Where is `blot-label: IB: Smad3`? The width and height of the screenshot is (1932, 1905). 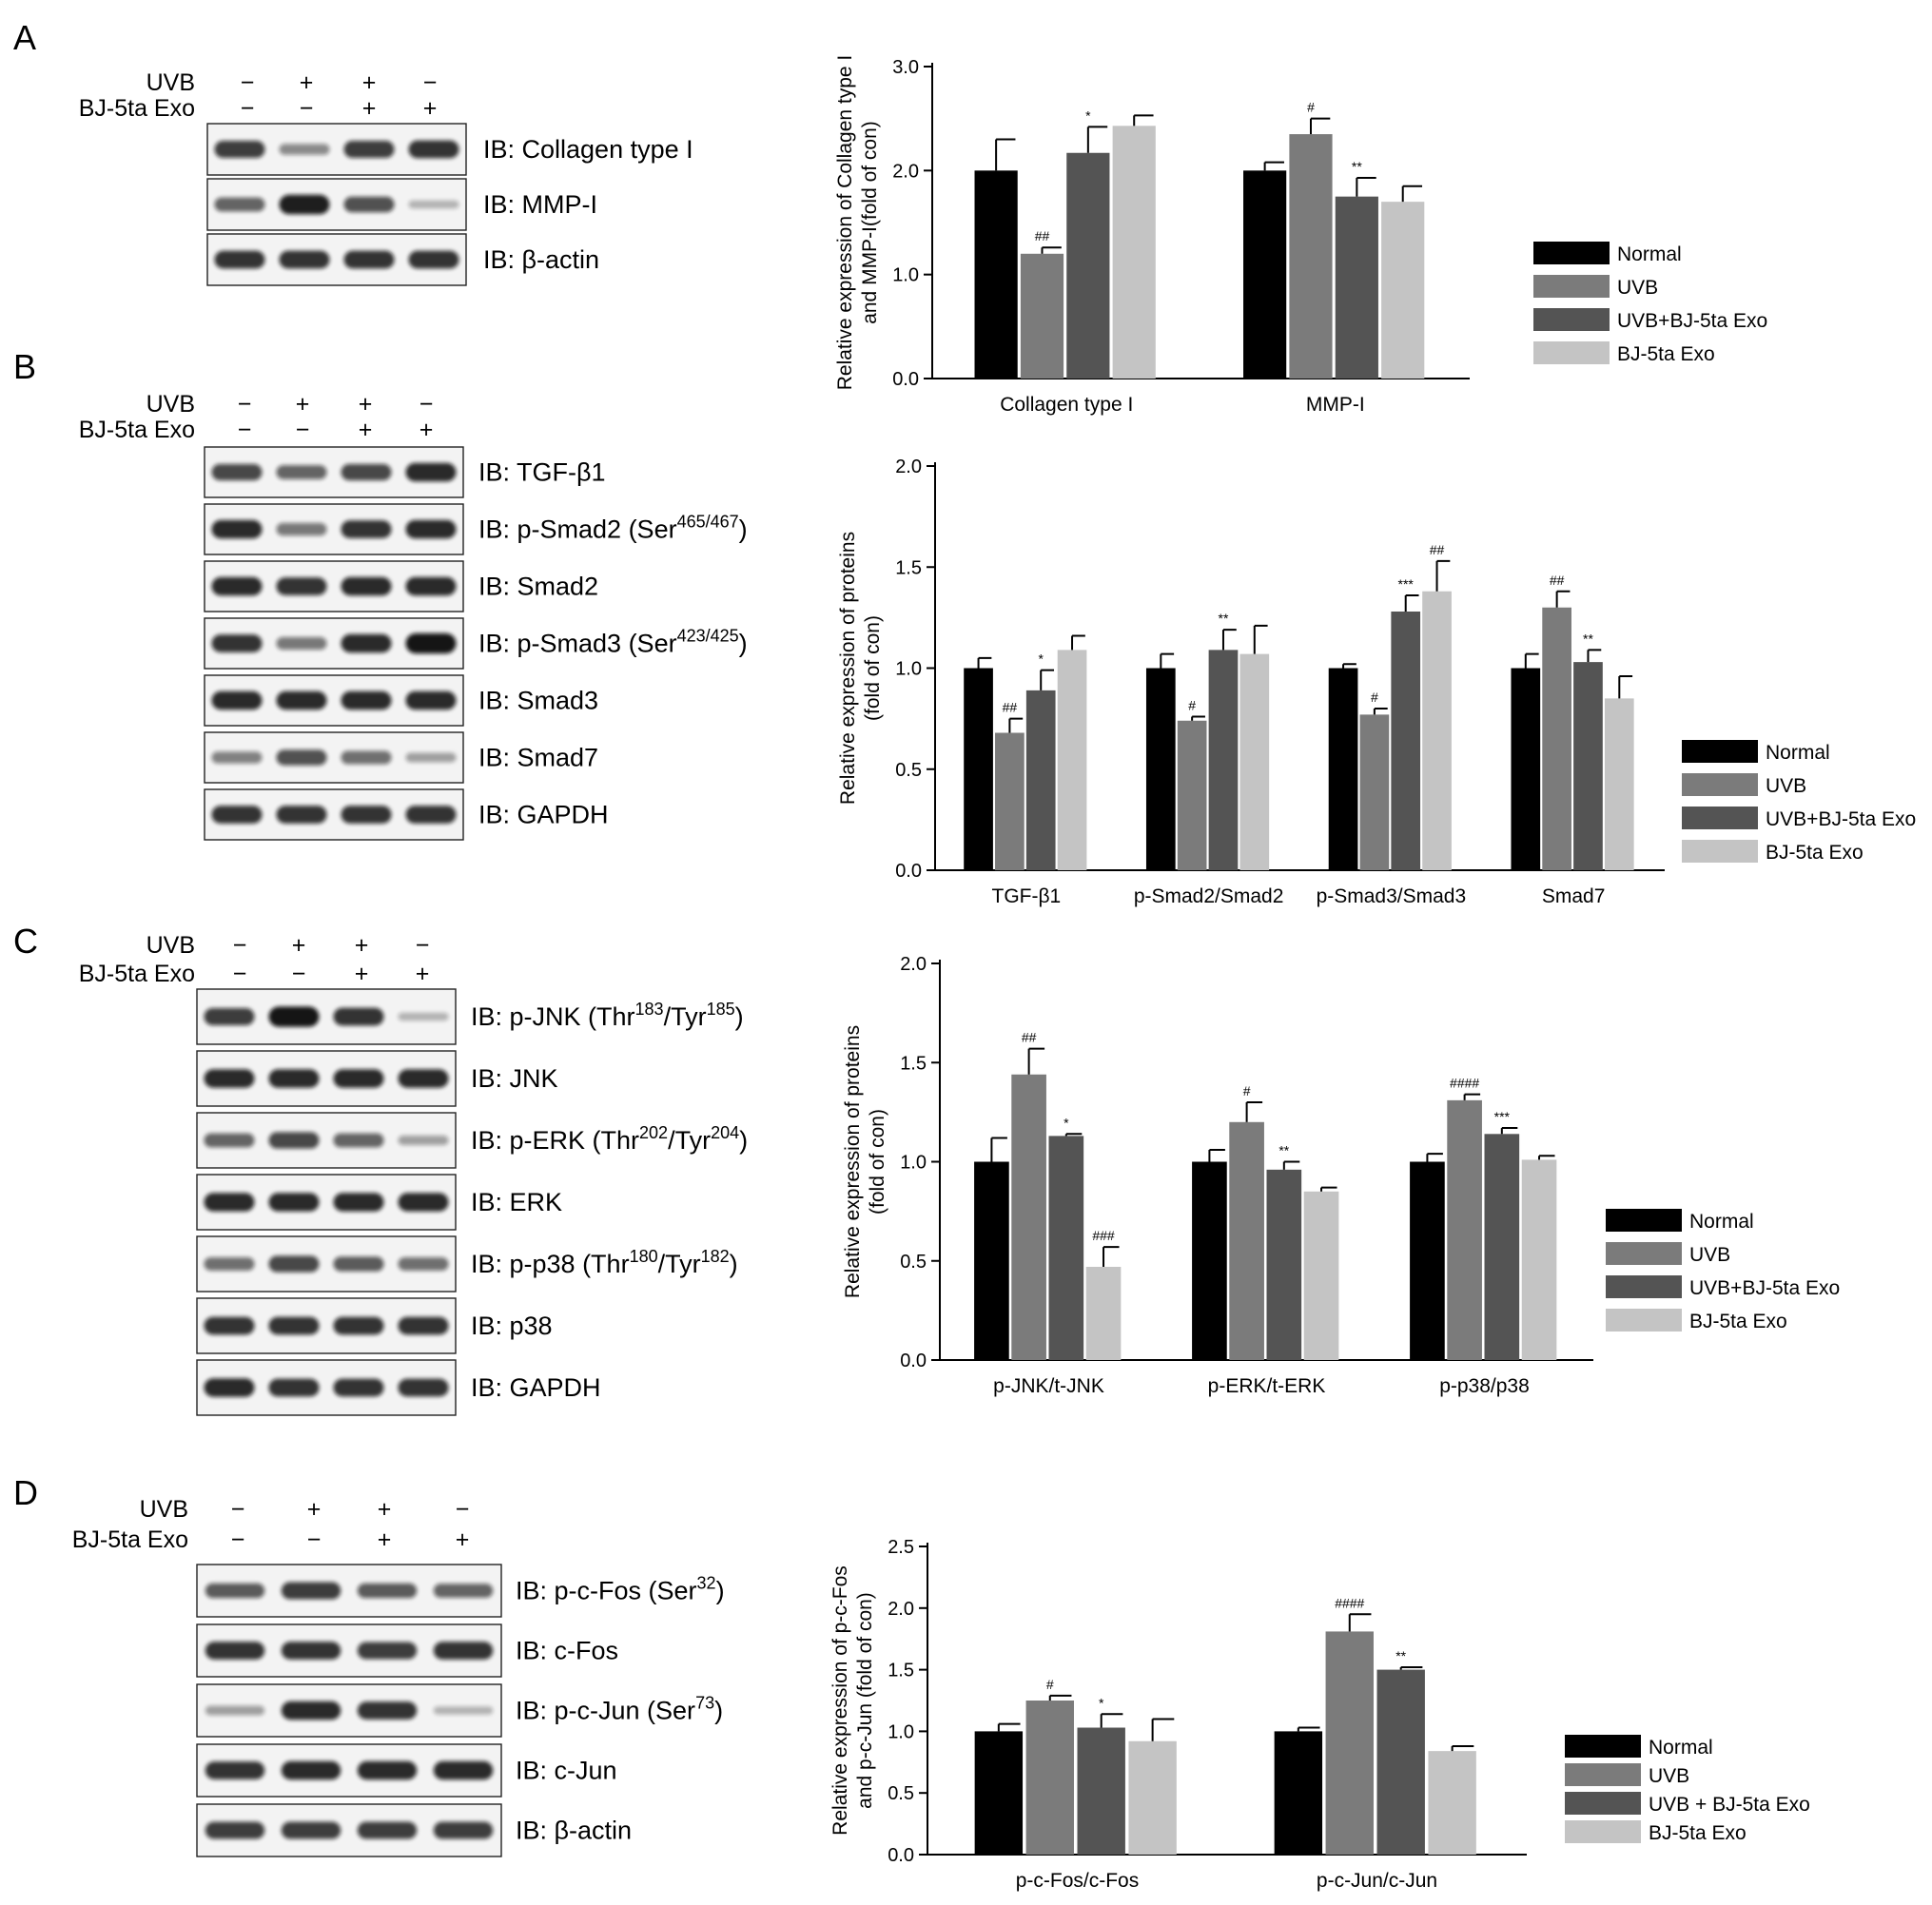 blot-label: IB: Smad3 is located at coordinates (538, 701).